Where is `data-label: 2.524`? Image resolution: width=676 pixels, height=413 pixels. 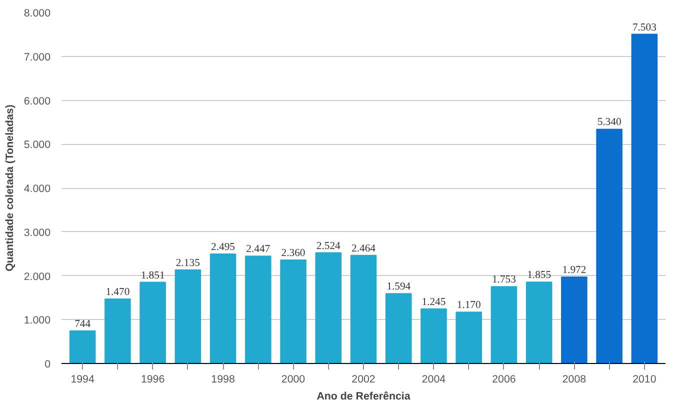
data-label: 2.524 is located at coordinates (329, 246).